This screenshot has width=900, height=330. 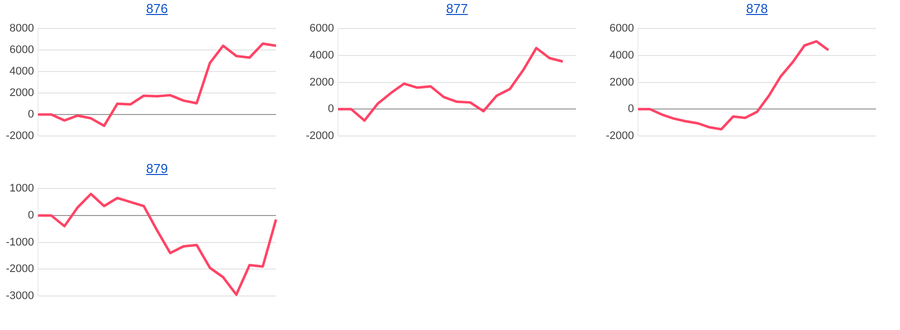 I want to click on chart-title: 879, so click(x=157, y=168).